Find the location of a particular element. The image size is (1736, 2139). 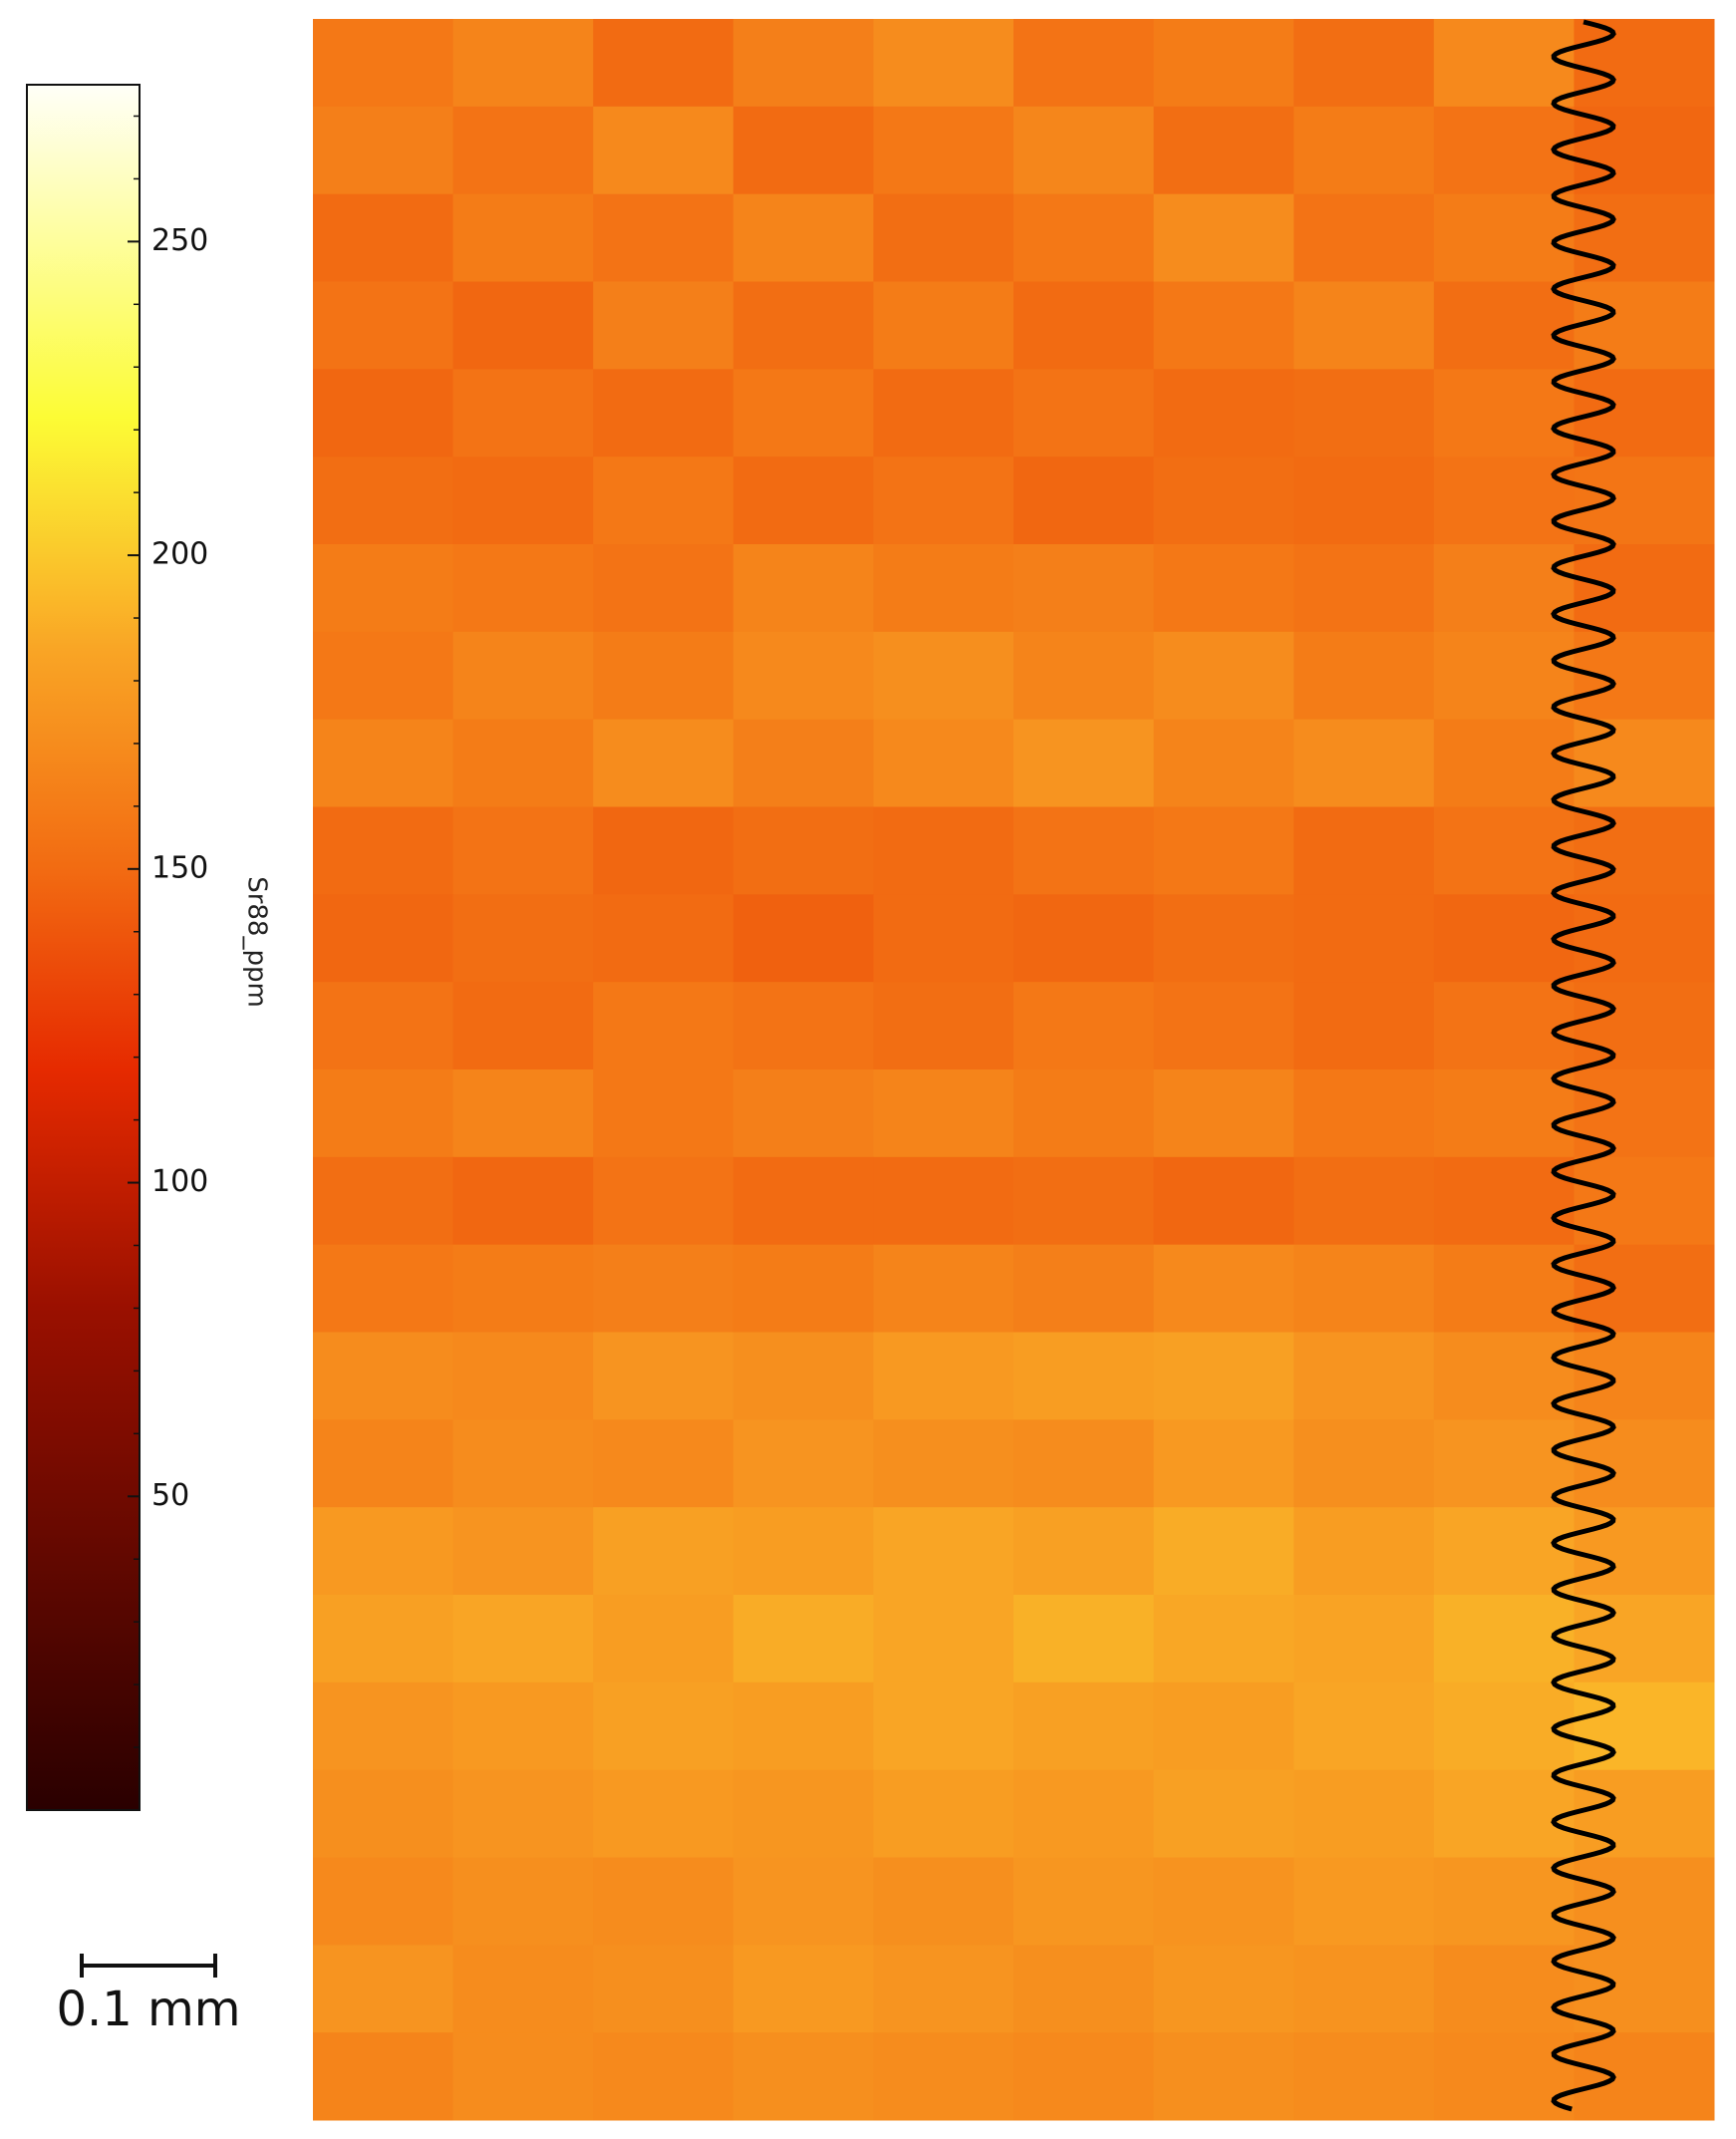

colorbar is located at coordinates (83, 948).